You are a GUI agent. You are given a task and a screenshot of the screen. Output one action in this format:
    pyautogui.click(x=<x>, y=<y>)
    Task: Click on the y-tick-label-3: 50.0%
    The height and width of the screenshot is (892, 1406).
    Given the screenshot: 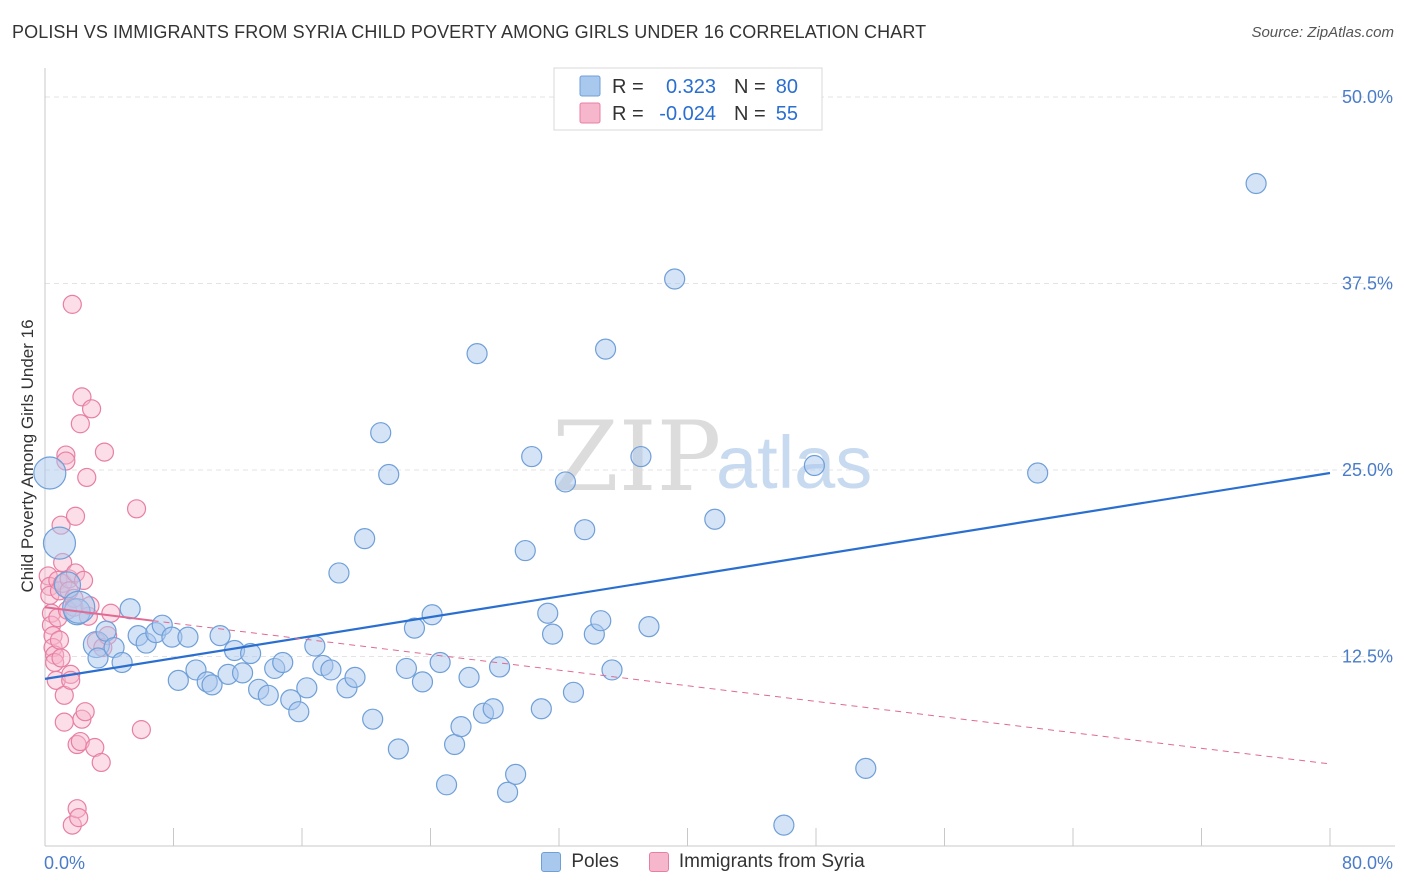 What is the action you would take?
    pyautogui.click(x=1367, y=97)
    